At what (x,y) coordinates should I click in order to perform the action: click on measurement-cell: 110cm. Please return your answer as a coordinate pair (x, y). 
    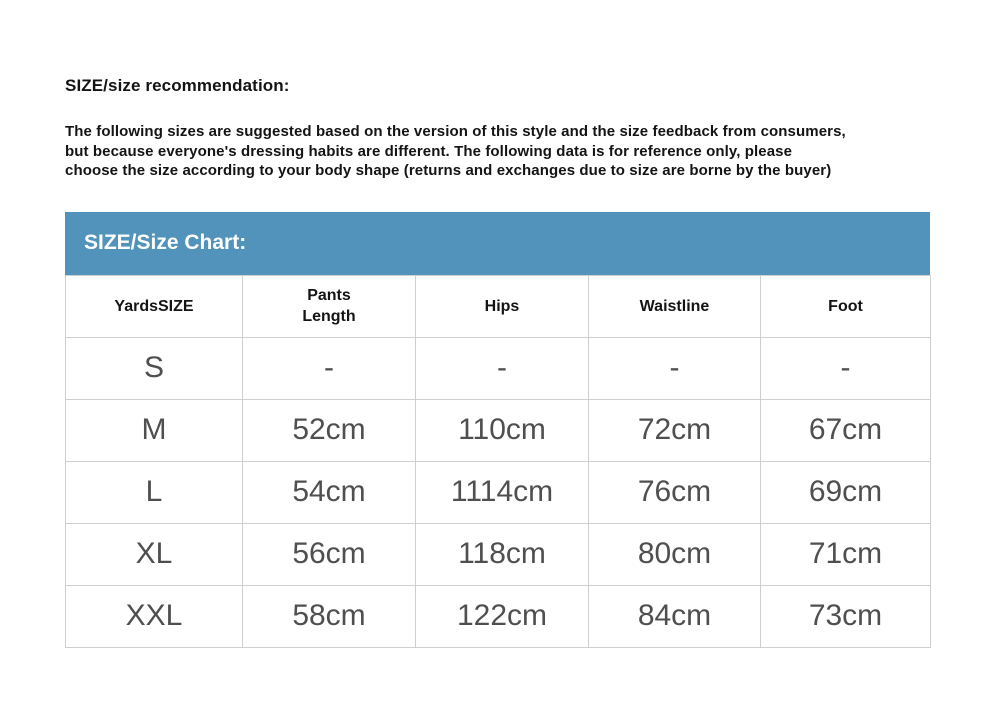
    Looking at the image, I should click on (502, 430).